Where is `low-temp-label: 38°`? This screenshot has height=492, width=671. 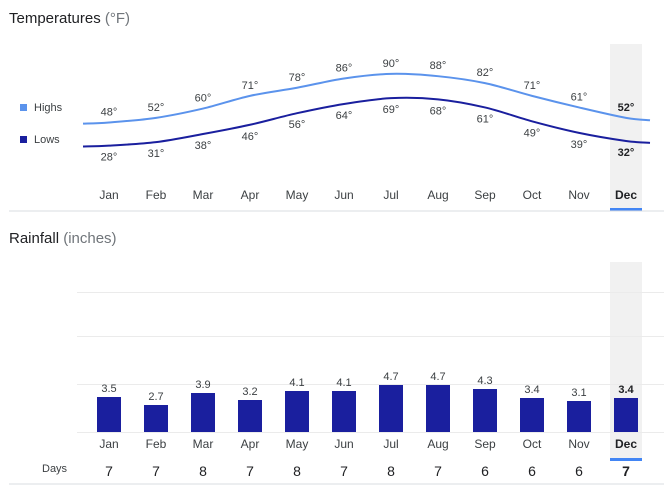
low-temp-label: 38° is located at coordinates (203, 146).